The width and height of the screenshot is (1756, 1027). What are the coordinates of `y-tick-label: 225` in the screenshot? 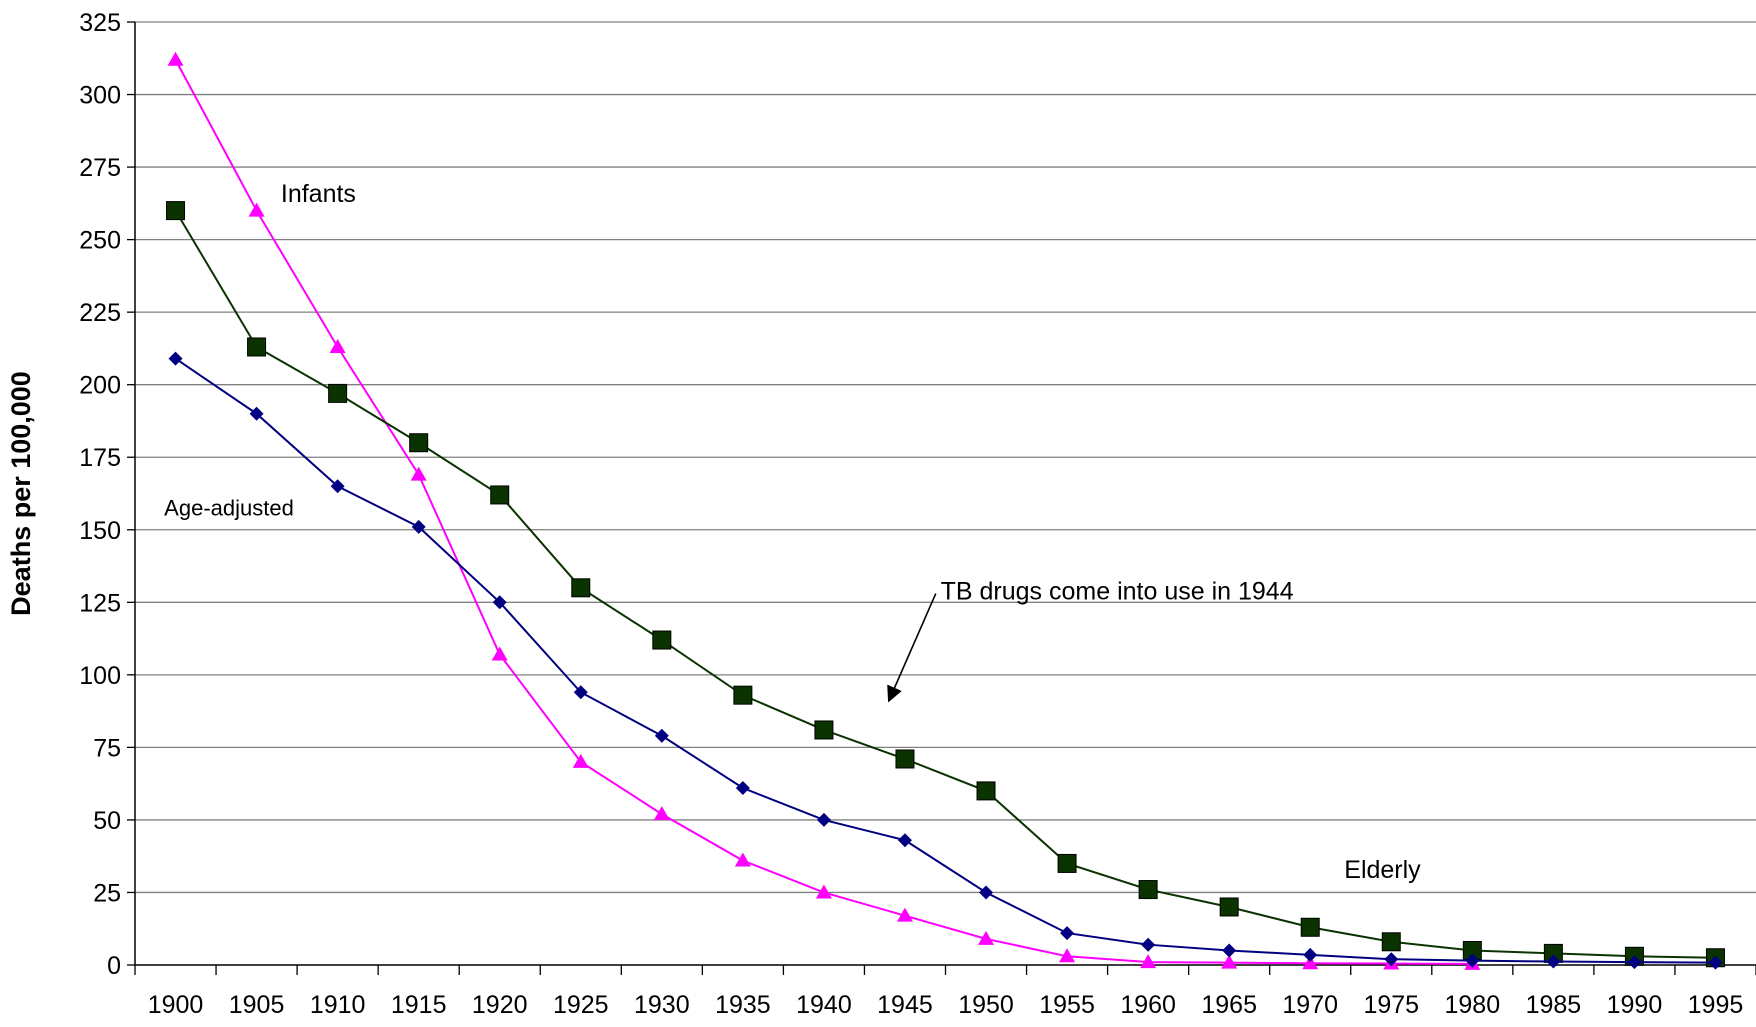 It's located at (100, 313).